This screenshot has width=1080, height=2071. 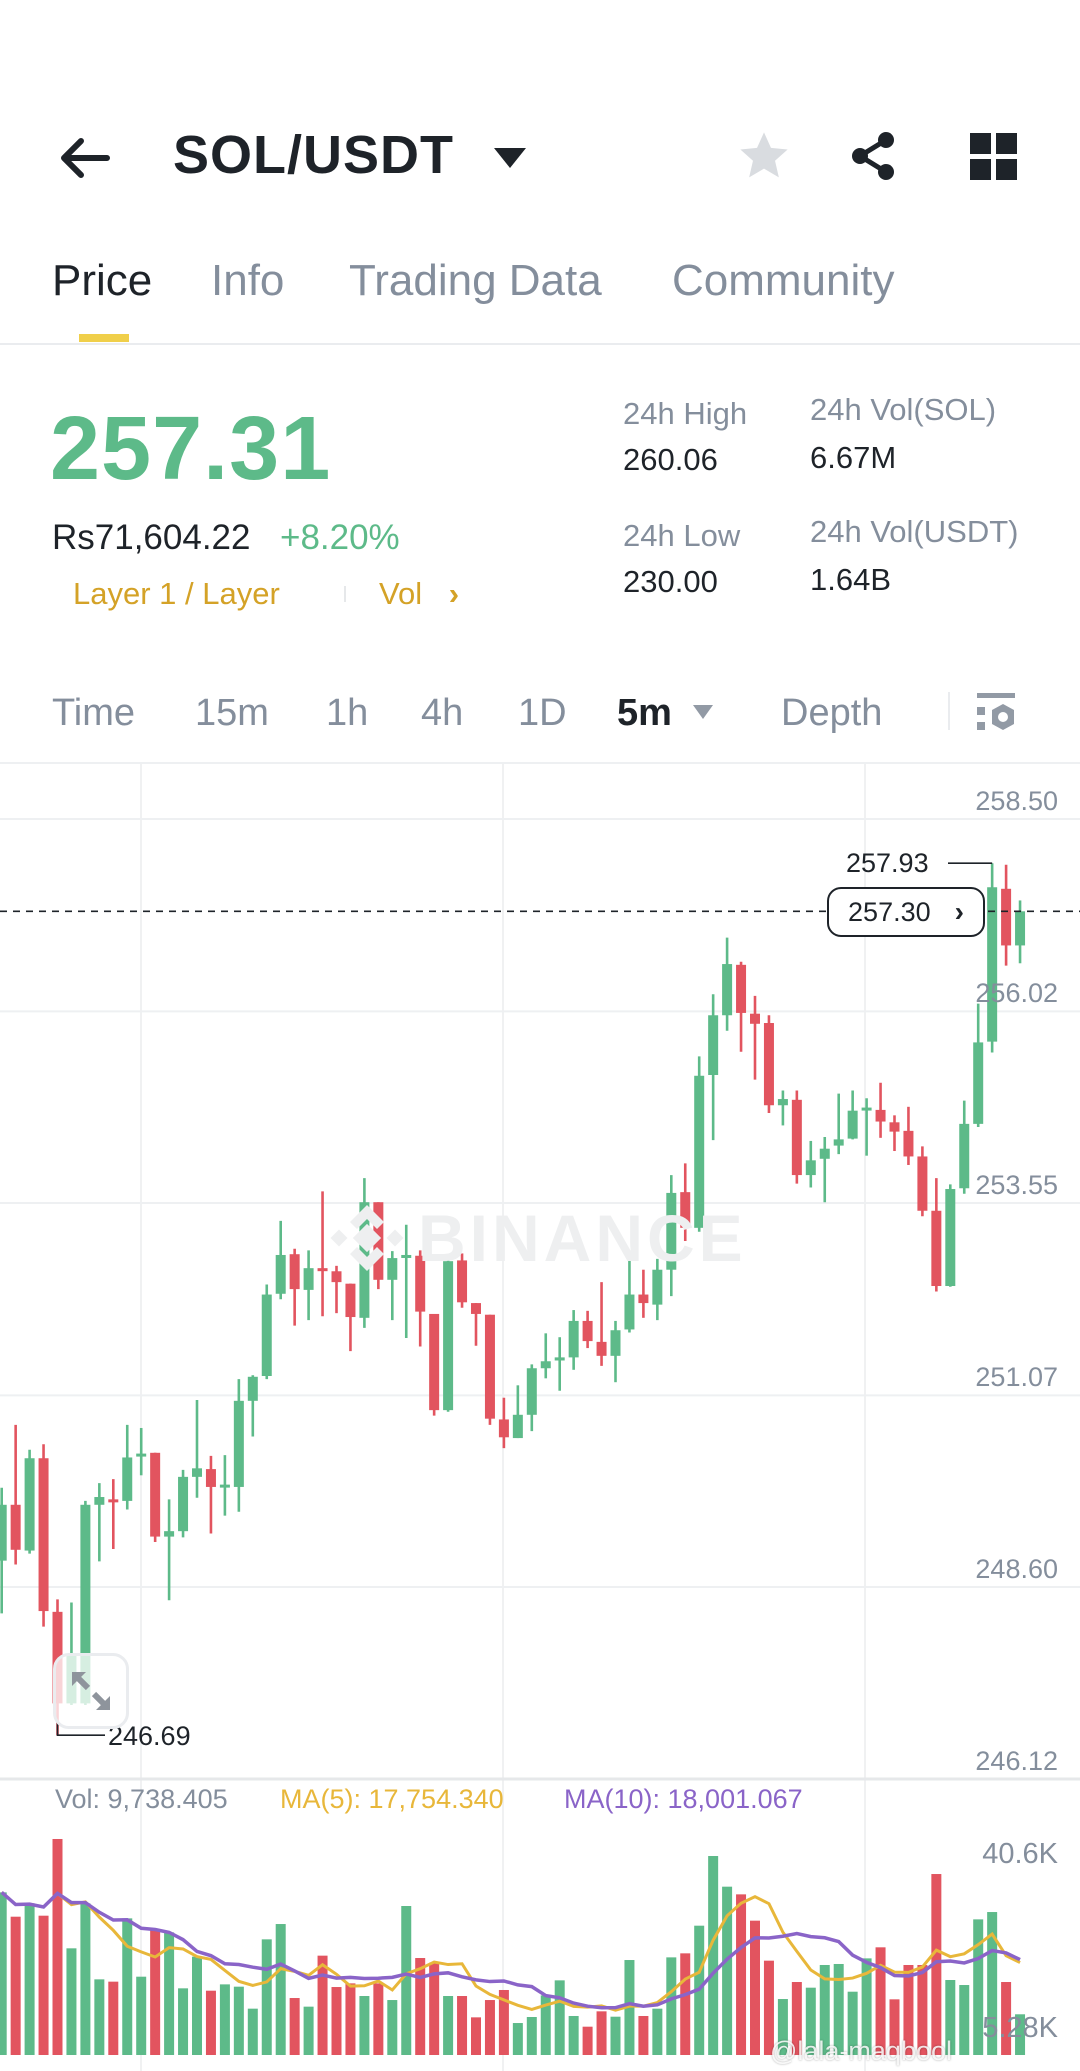 I want to click on pair-title: SOL/USDT, so click(x=314, y=155).